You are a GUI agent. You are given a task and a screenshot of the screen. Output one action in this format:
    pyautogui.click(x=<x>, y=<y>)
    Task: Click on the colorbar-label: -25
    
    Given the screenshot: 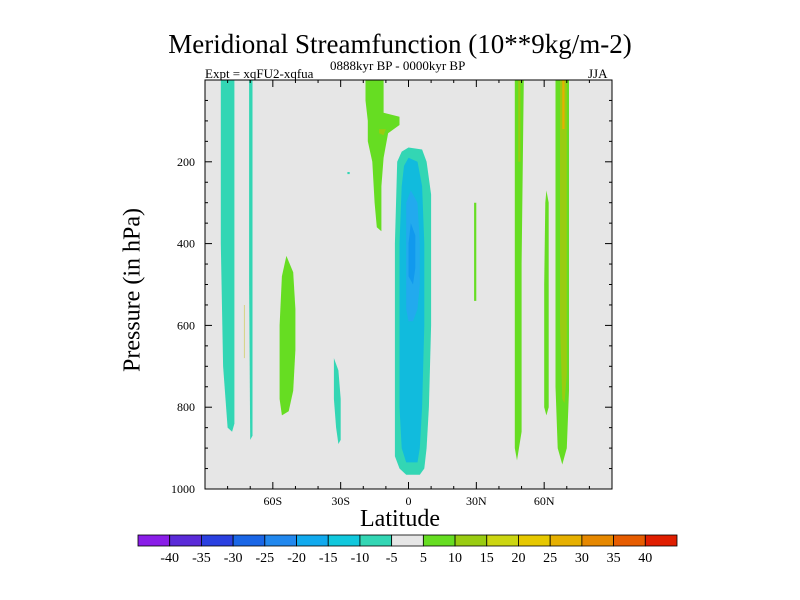 What is the action you would take?
    pyautogui.click(x=264, y=558)
    